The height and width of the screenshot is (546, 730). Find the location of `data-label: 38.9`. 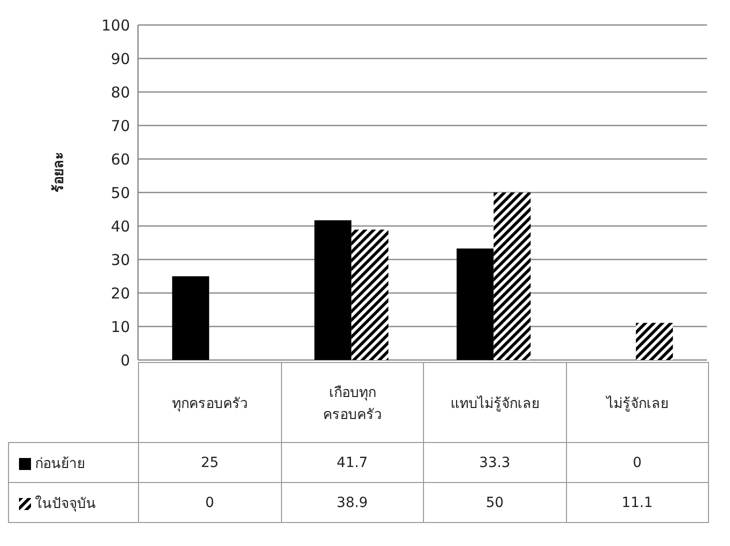

data-label: 38.9 is located at coordinates (352, 502).